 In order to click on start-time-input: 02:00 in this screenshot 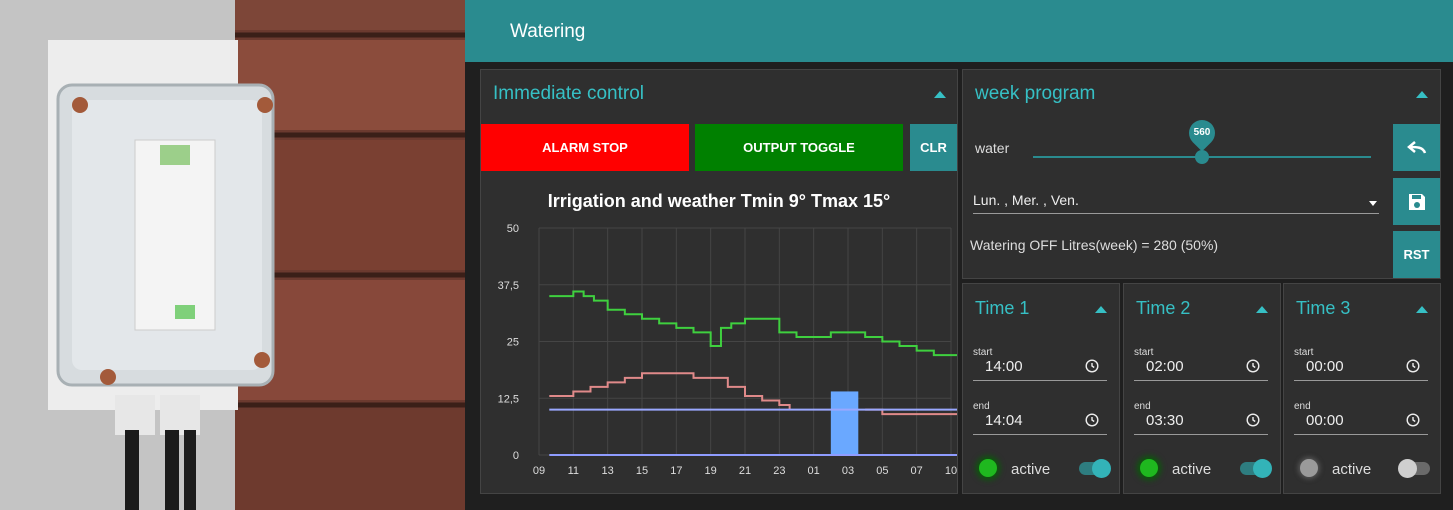, I will do `click(1165, 366)`.